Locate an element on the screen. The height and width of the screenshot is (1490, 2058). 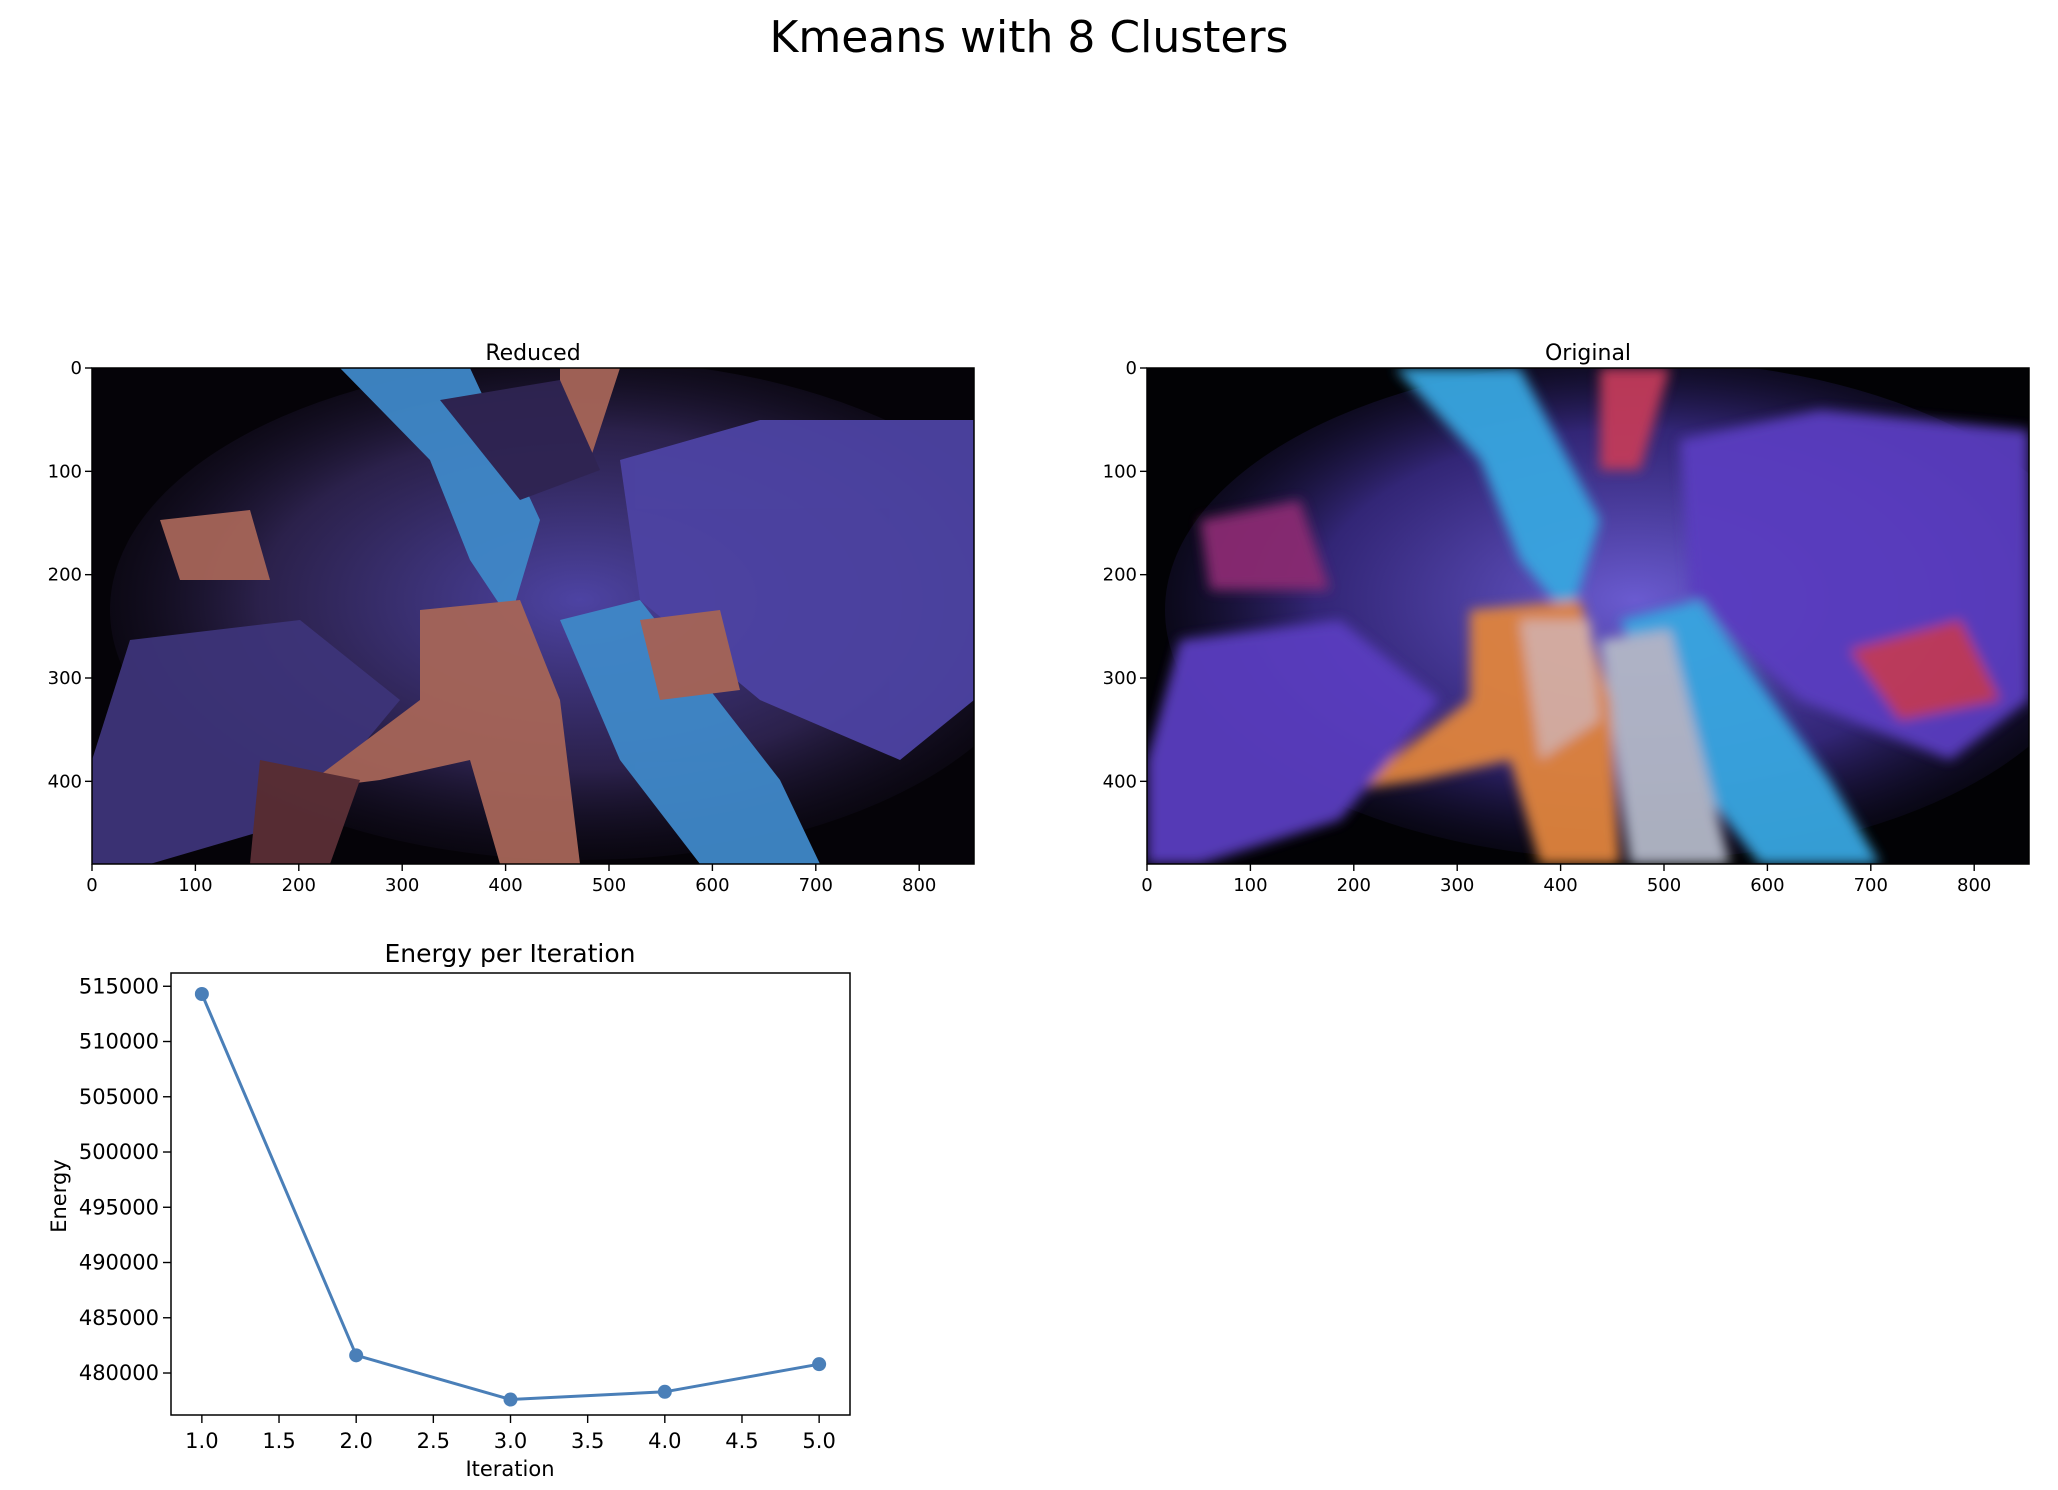
ytick-label: 480000 is located at coordinates (119, 1373).